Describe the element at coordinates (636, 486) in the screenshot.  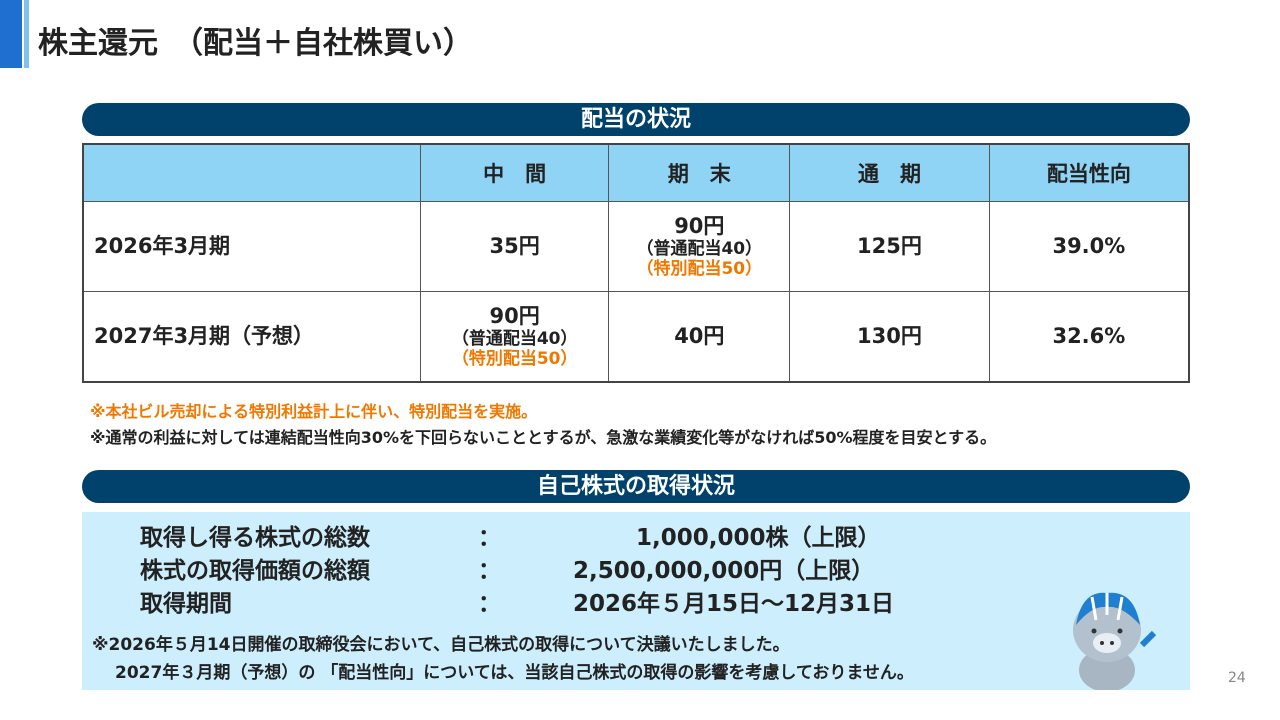
I see `section-heading: 自己株式の取得状況` at that location.